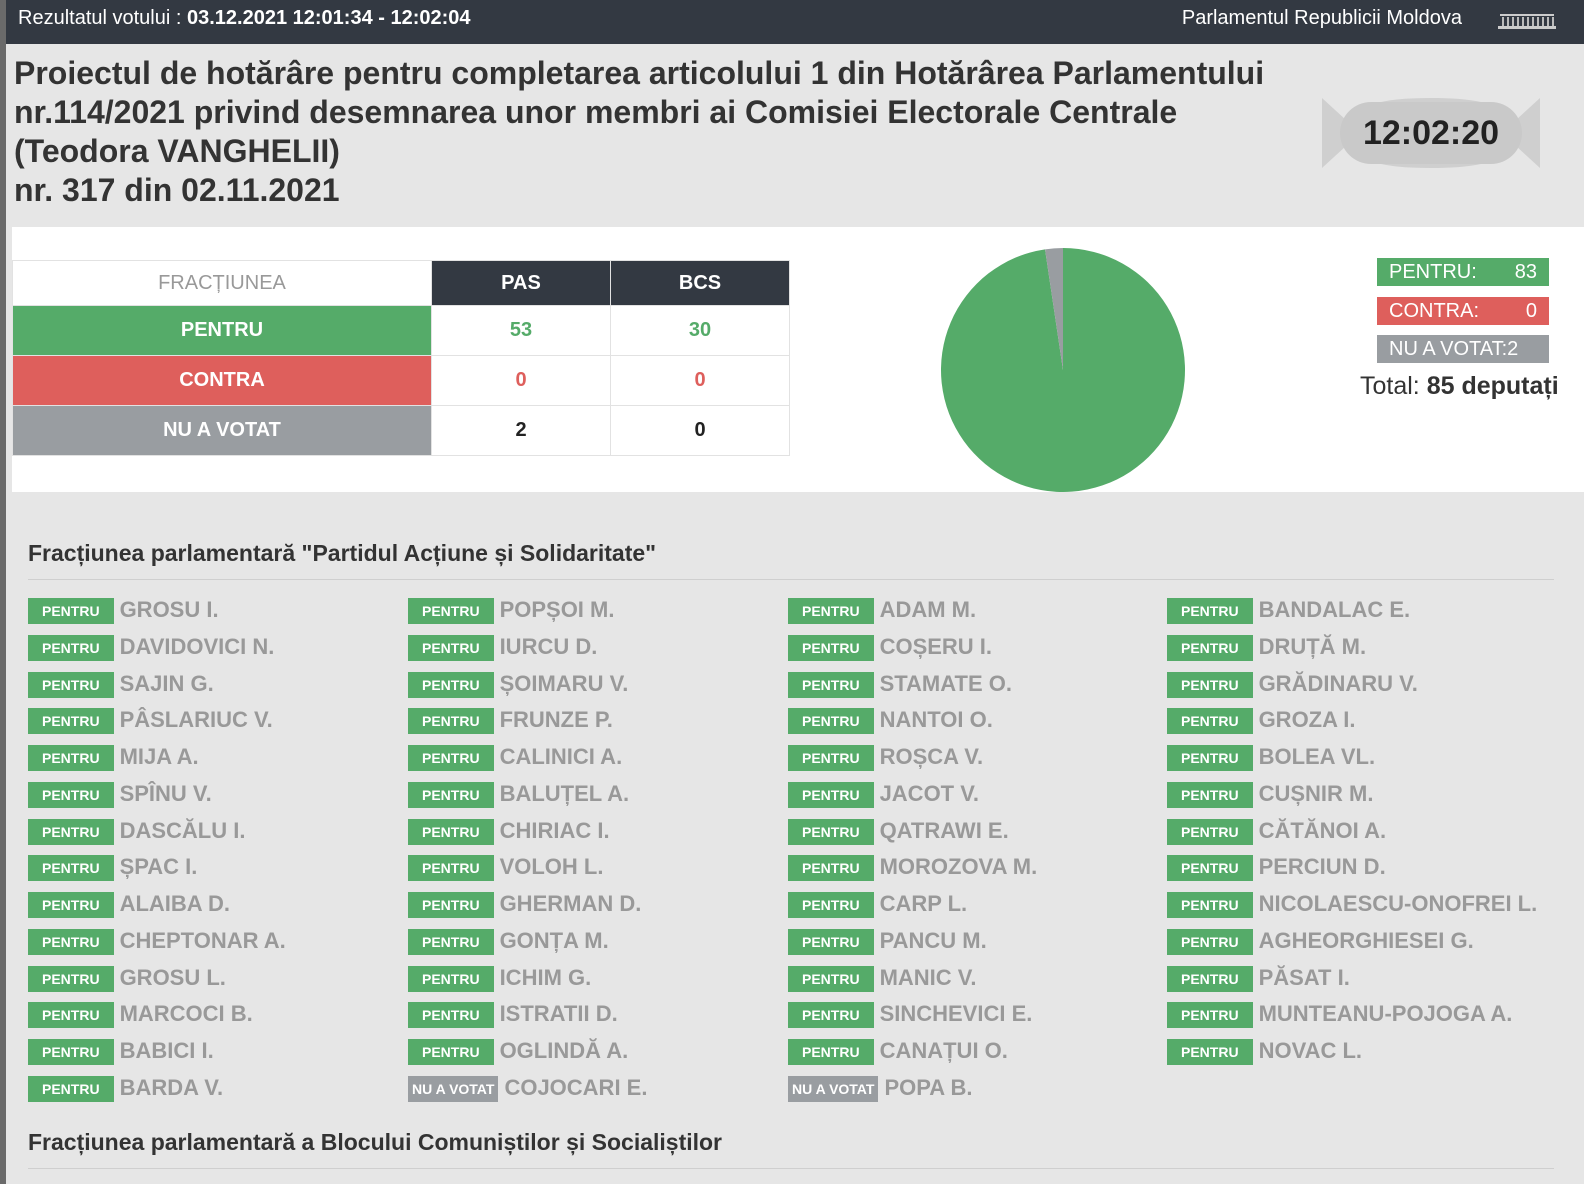 The image size is (1584, 1184). Describe the element at coordinates (1321, 18) in the screenshot. I see `parliament-name: Parlamentul Republicii Moldova` at that location.